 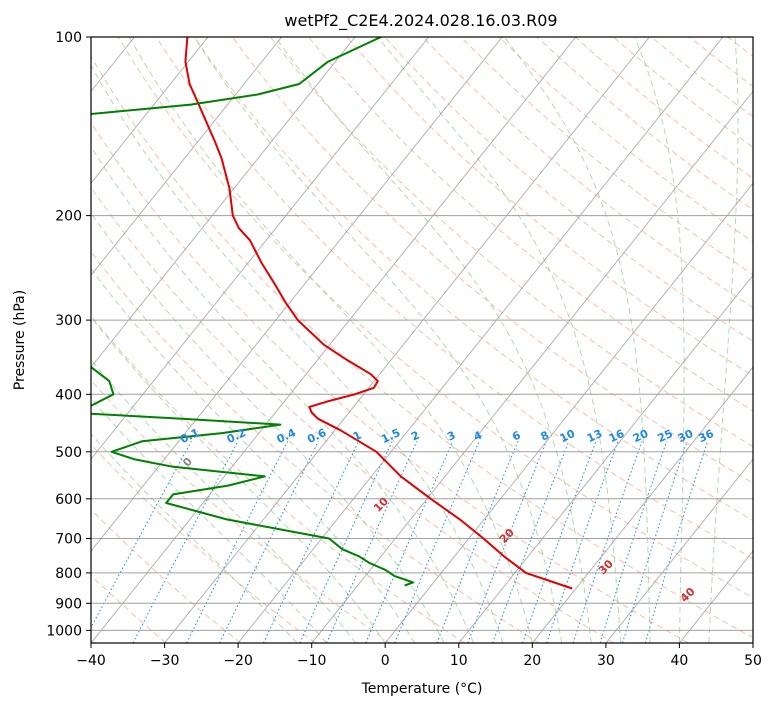 I want to click on y-tick-label: 100, so click(x=68, y=38).